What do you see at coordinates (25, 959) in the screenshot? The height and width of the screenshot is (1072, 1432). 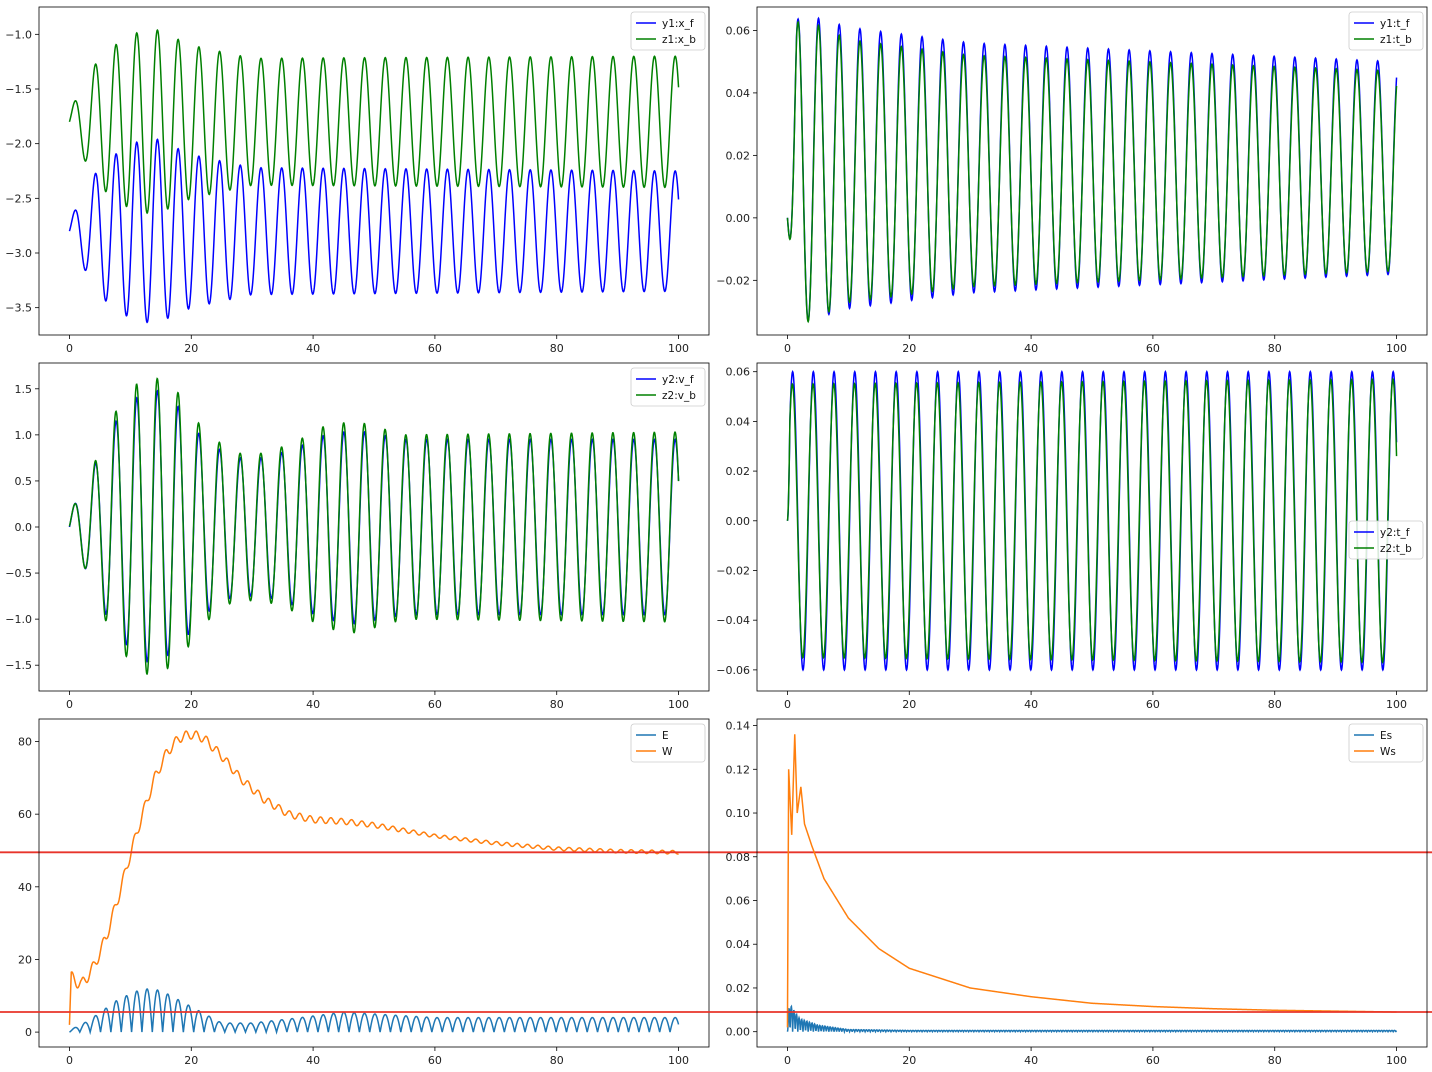 I see `y-tick-label: 20` at bounding box center [25, 959].